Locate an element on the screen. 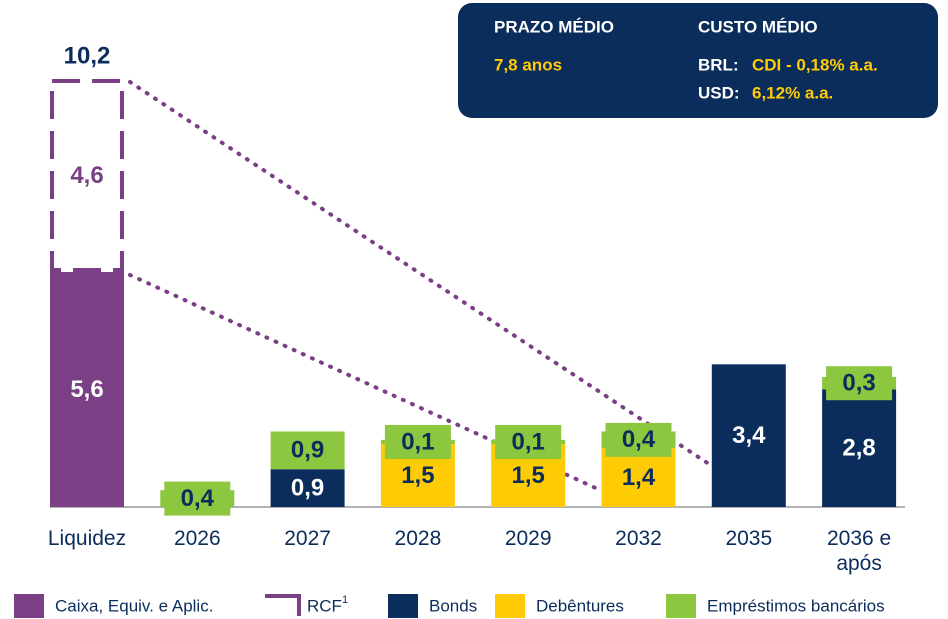  data-label: 5,6 is located at coordinates (86, 389).